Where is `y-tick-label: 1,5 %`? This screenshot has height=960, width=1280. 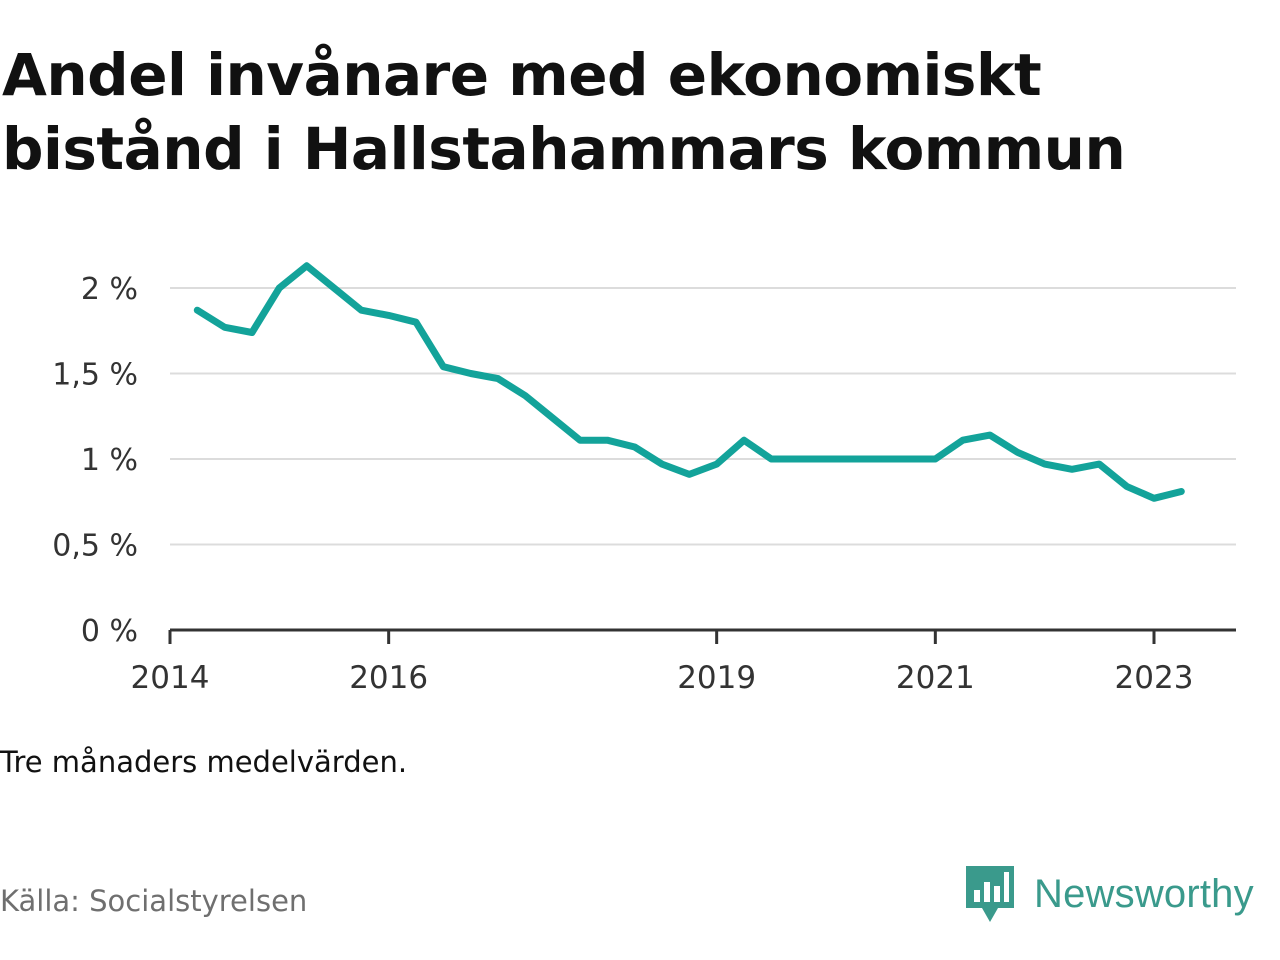 y-tick-label: 1,5 % is located at coordinates (95, 375).